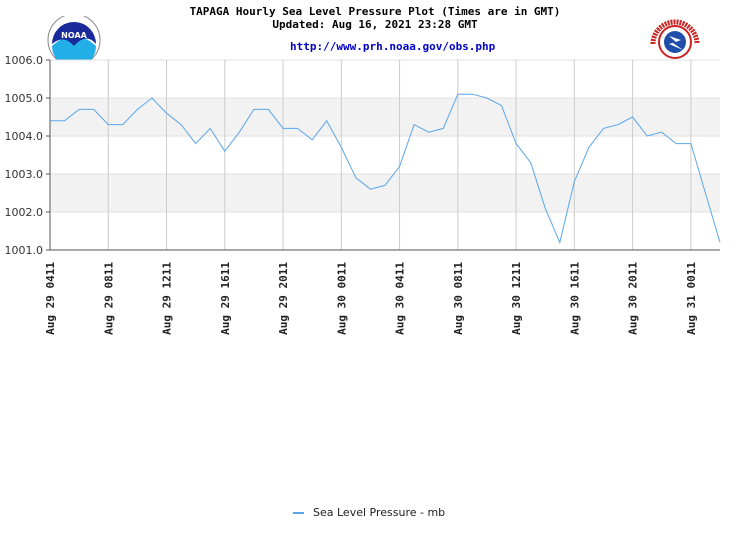 The image size is (750, 550). Describe the element at coordinates (393, 46) in the screenshot. I see `obs-url-link: http://www.prh.noaa.gov/obs.php` at that location.